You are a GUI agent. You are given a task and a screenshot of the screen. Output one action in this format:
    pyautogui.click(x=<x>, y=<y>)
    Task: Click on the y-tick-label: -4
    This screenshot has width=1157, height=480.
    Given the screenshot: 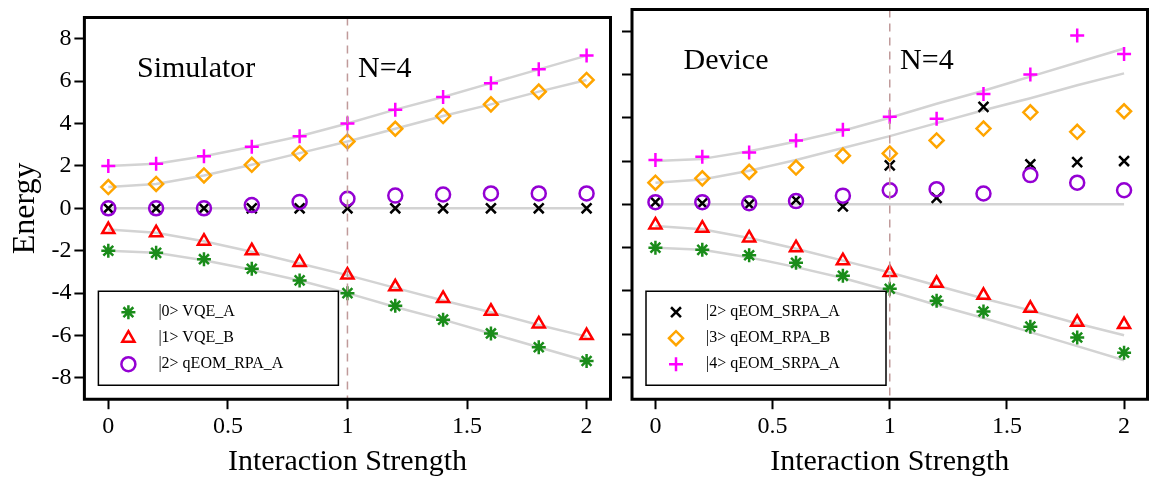 What is the action you would take?
    pyautogui.click(x=61, y=291)
    